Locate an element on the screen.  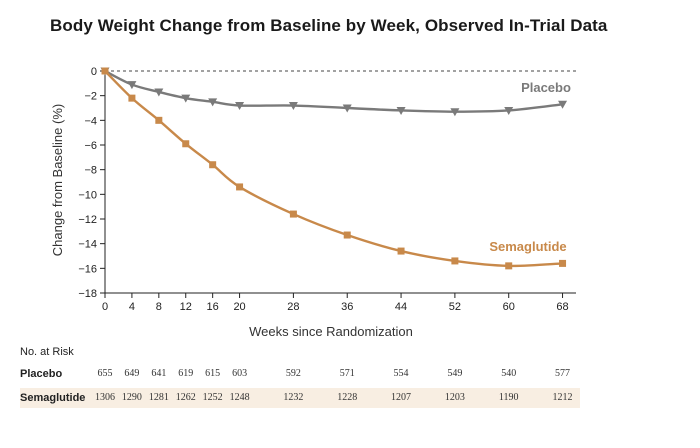
risk-value: 655 is located at coordinates (105, 373).